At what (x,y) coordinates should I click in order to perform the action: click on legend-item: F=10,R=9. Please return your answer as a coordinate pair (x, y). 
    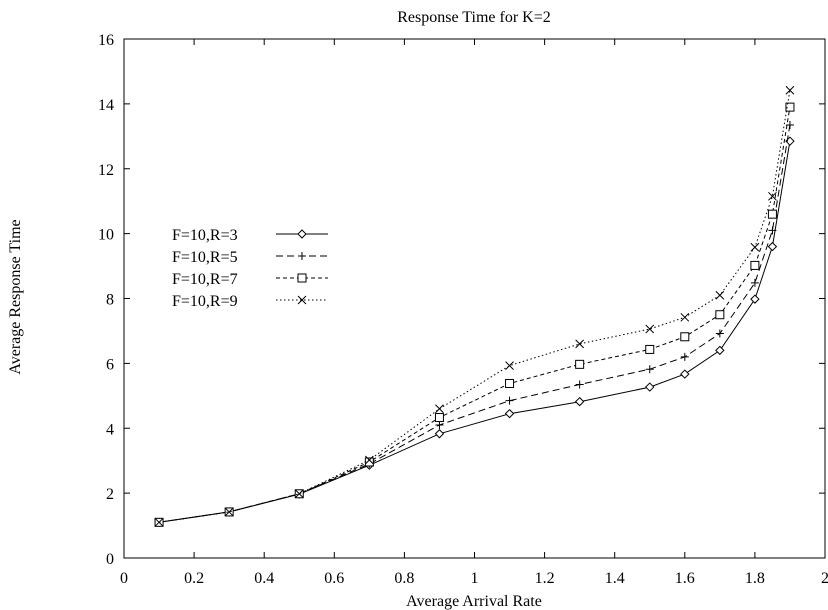
    Looking at the image, I should click on (250, 301).